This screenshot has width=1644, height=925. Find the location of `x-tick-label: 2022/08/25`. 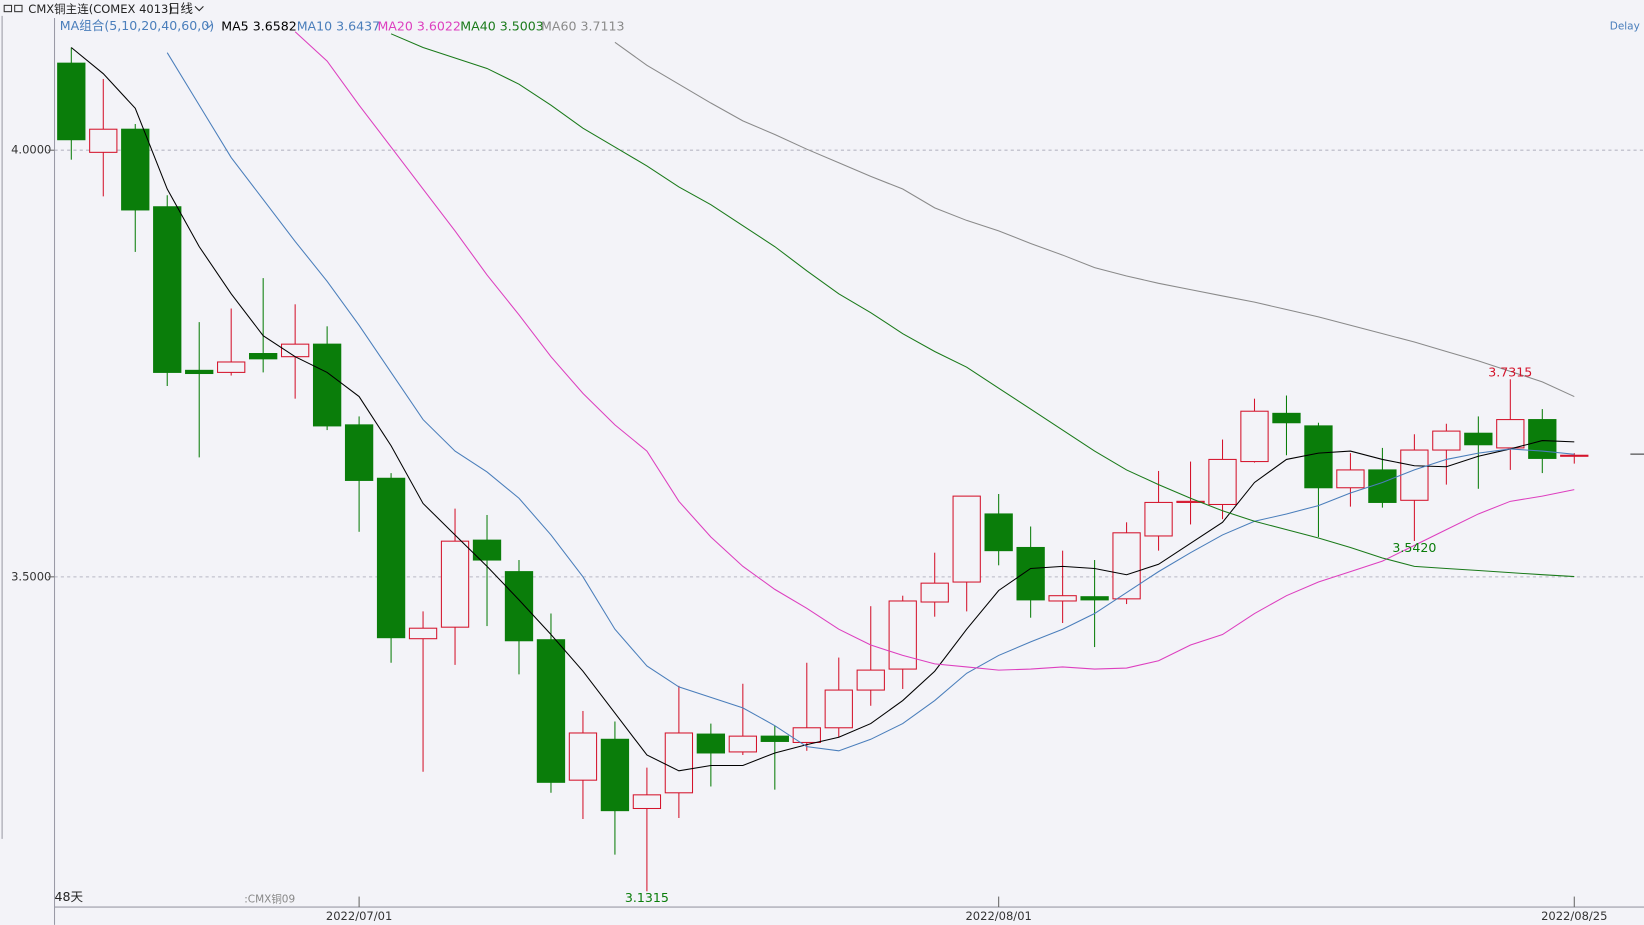

x-tick-label: 2022/08/25 is located at coordinates (1574, 916).